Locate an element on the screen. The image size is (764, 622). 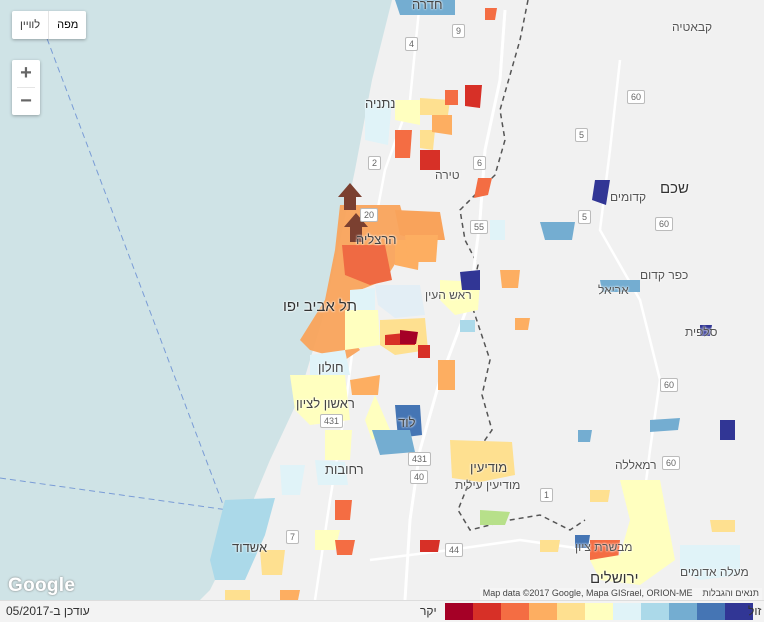
price-legend is located at coordinates (599, 611).